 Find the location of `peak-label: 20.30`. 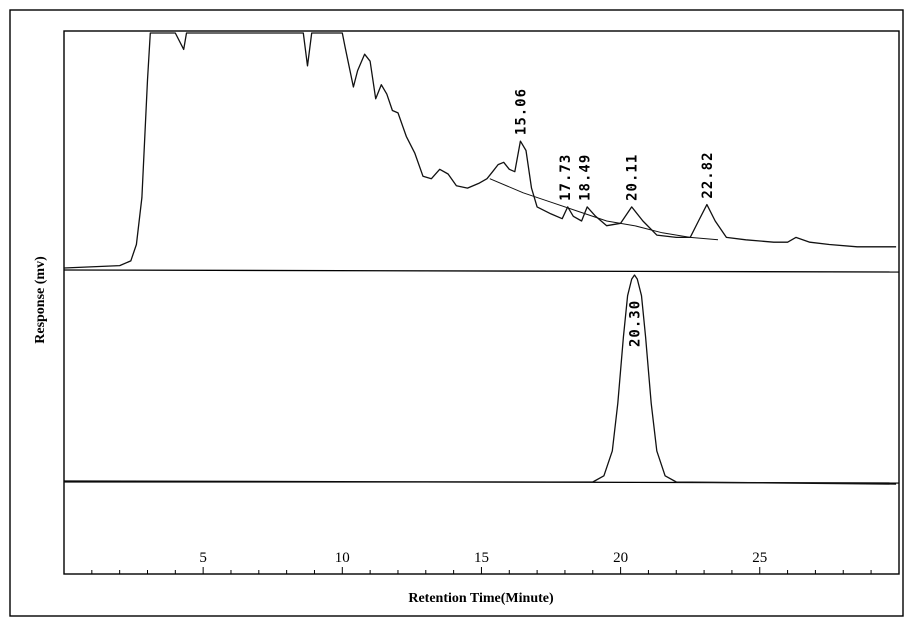

peak-label: 20.30 is located at coordinates (636, 323).